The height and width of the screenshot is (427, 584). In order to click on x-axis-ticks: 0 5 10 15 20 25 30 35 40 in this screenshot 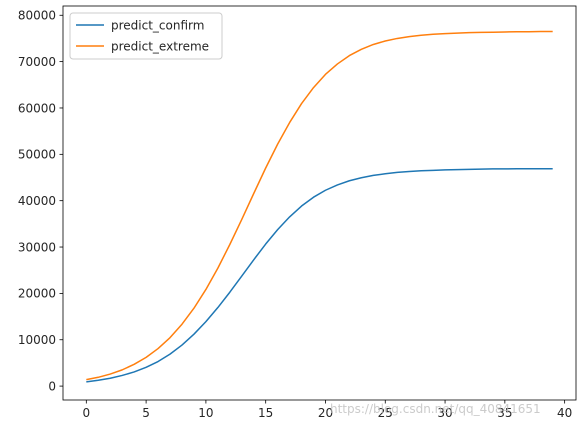, I will do `click(327, 410)`.